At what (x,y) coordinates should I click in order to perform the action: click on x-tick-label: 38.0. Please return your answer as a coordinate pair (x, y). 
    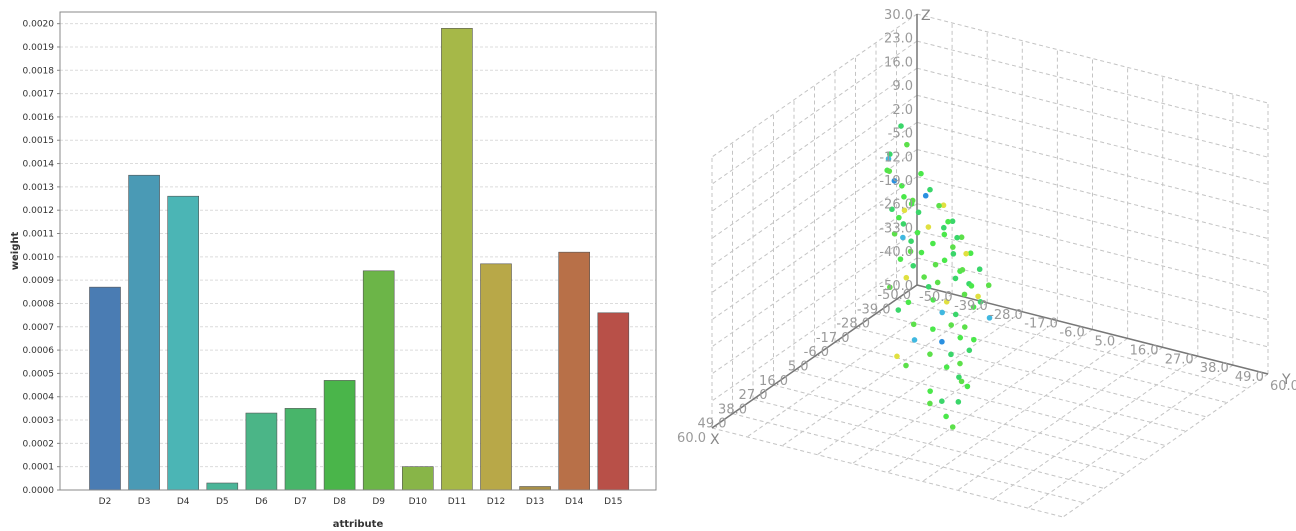
    Looking at the image, I should click on (732, 409).